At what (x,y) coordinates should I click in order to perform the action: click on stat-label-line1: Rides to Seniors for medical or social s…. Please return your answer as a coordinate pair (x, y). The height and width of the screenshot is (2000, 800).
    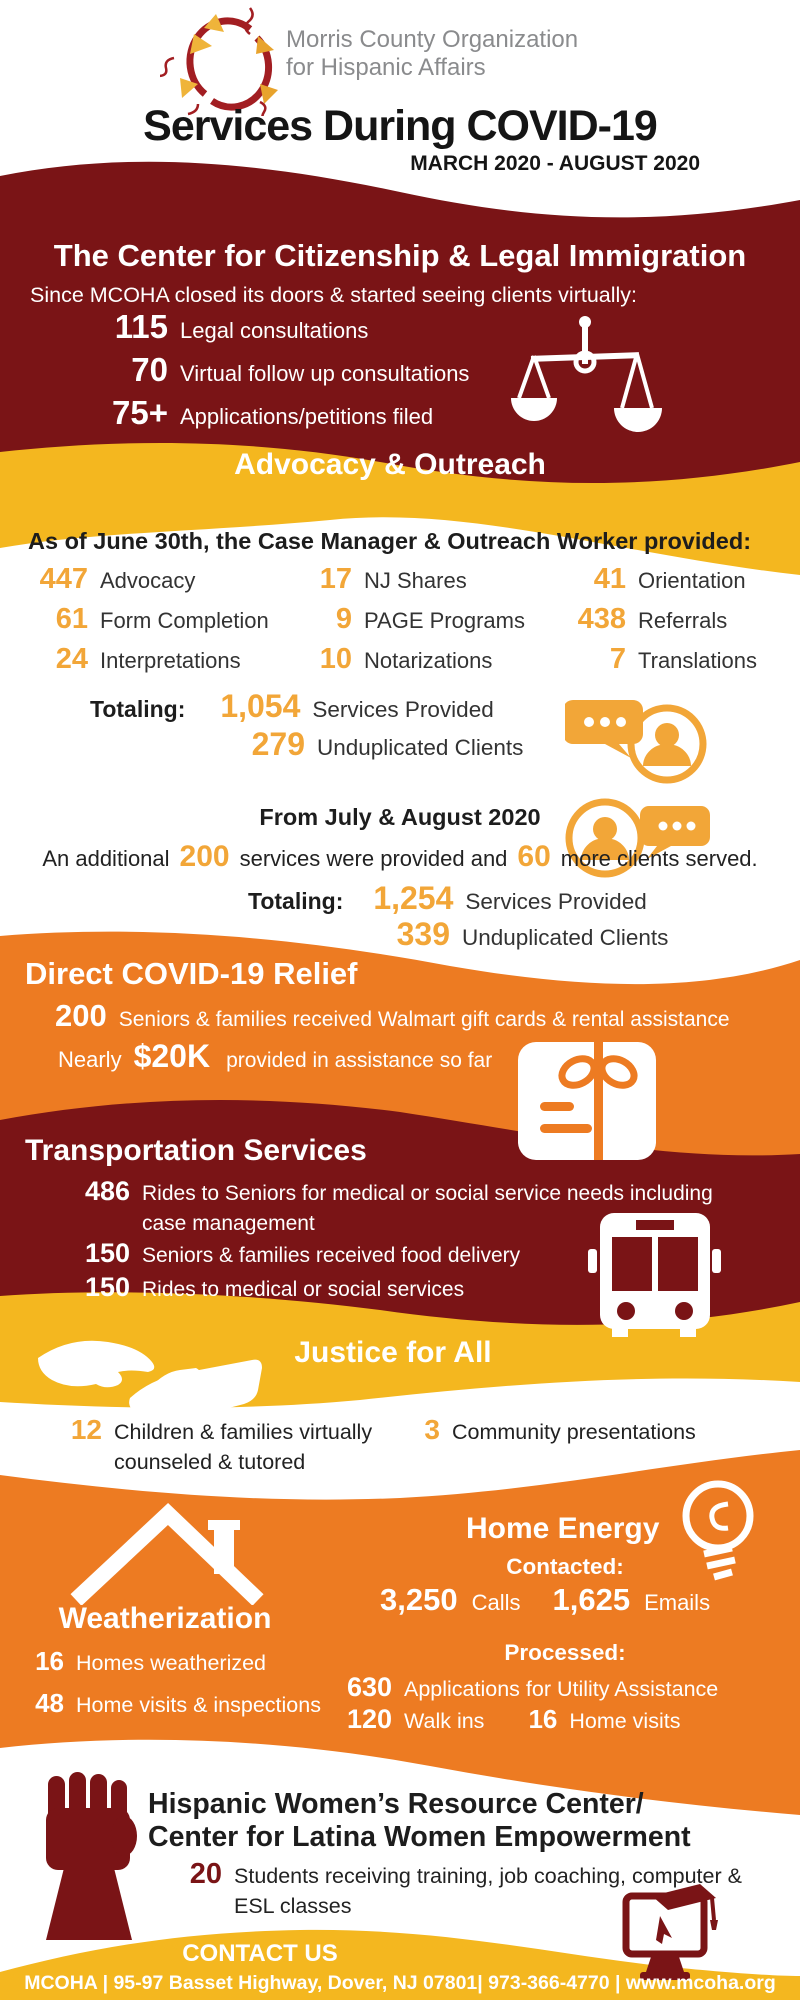
    Looking at the image, I should click on (427, 1193).